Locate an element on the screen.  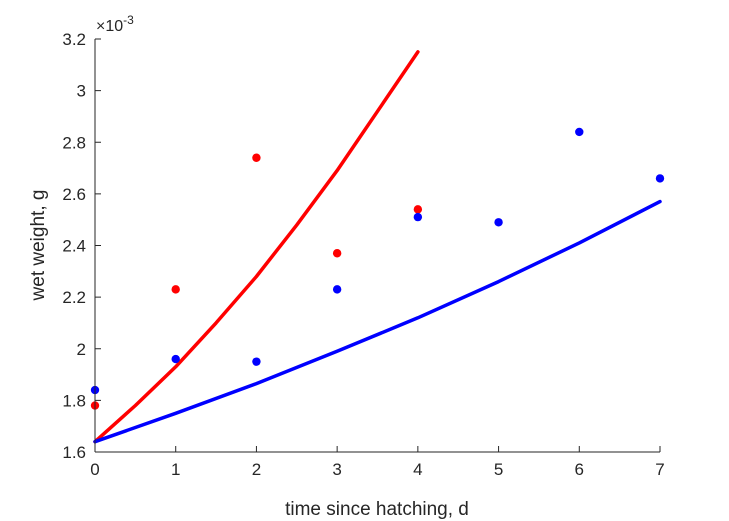
x-tick-label: 6 is located at coordinates (579, 469).